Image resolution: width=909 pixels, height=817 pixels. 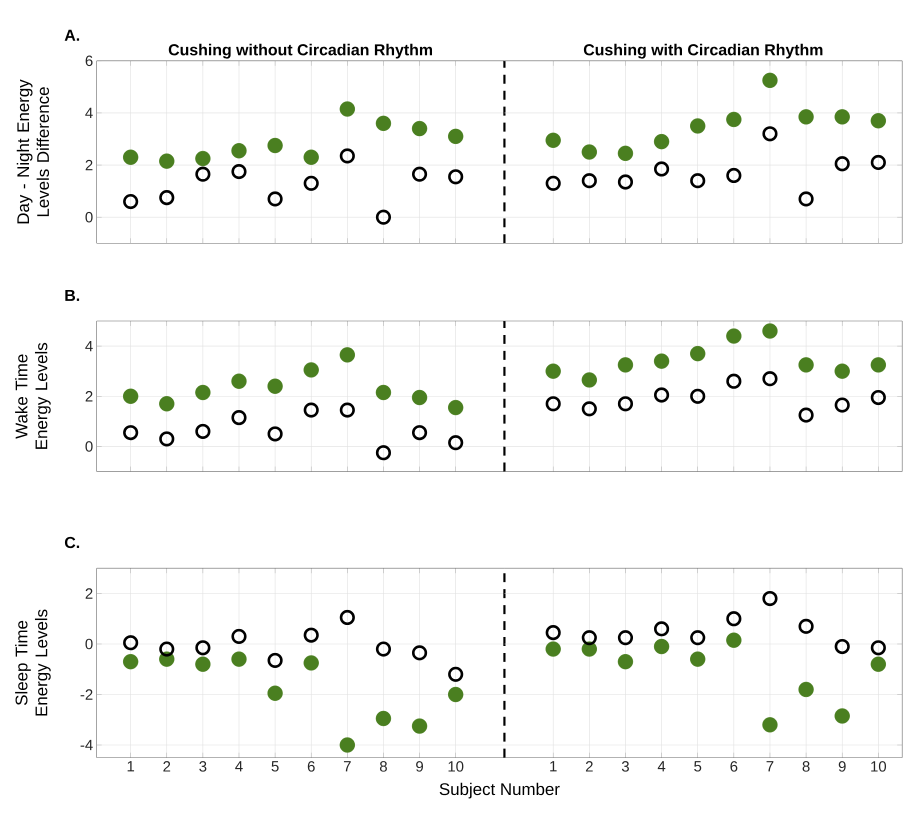 I want to click on text: Cushing without Circadian Rhythm, so click(x=300, y=51).